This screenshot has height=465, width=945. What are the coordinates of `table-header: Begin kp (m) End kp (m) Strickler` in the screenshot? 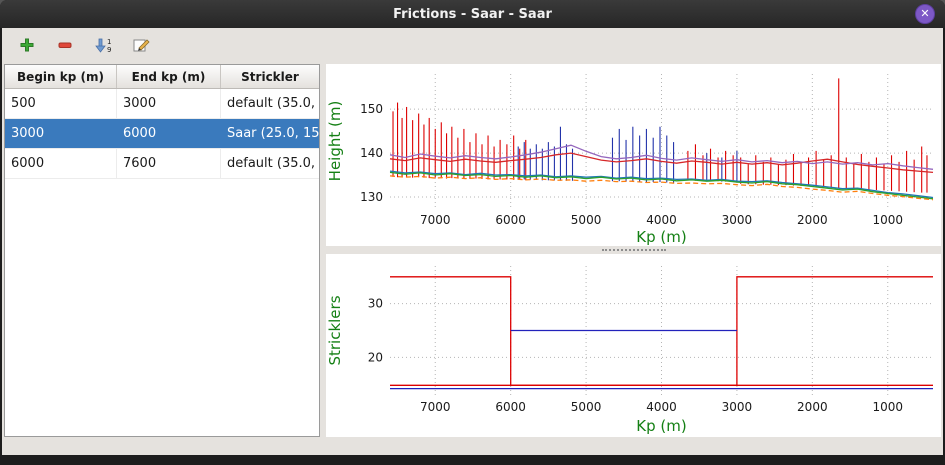 It's located at (162, 77).